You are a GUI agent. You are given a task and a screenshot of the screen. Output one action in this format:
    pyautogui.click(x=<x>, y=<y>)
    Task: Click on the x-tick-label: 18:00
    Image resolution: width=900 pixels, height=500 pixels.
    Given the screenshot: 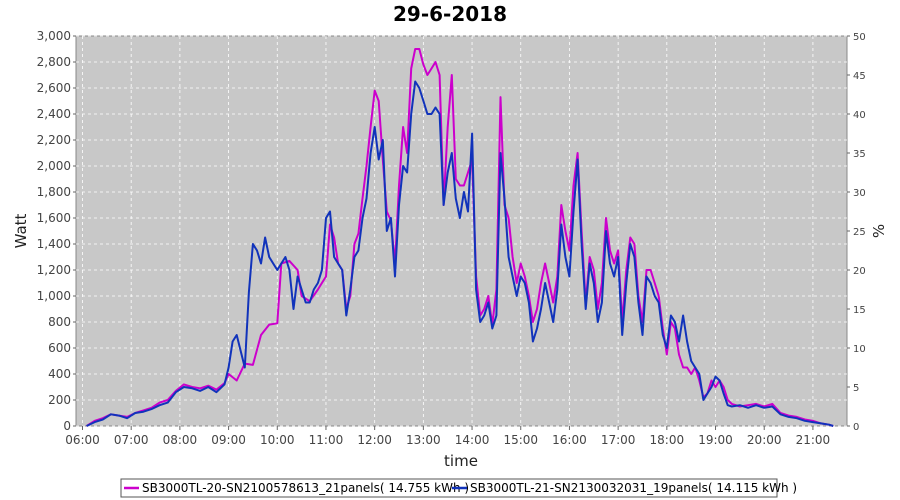 What is the action you would take?
    pyautogui.click(x=667, y=440)
    